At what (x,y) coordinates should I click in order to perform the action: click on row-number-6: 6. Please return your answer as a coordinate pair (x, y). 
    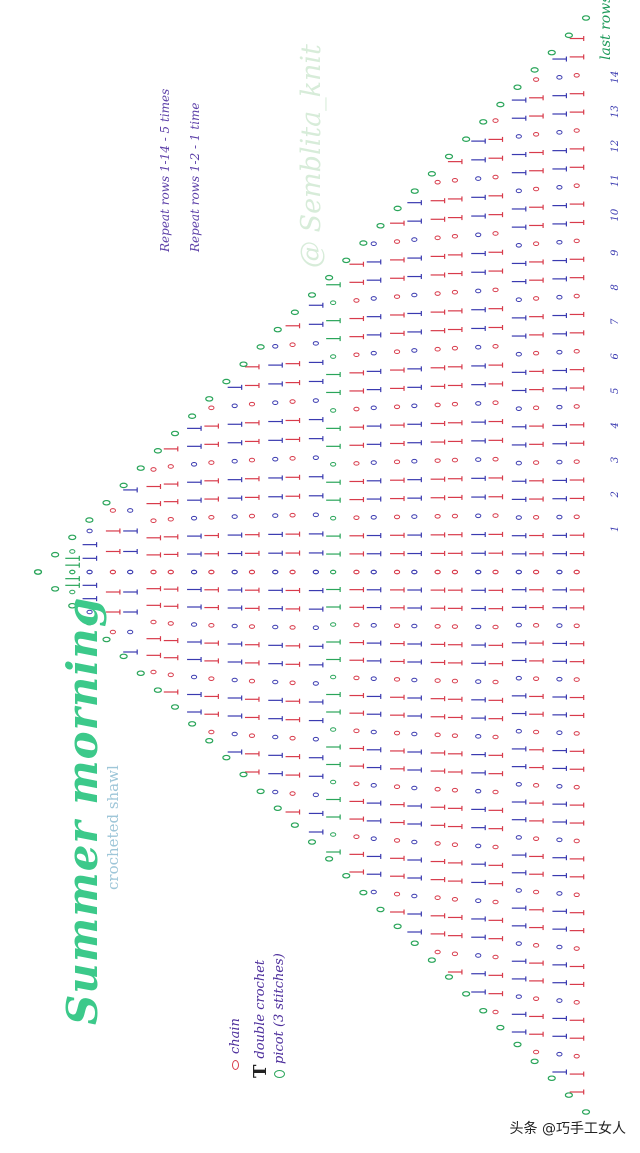
    Looking at the image, I should click on (615, 356).